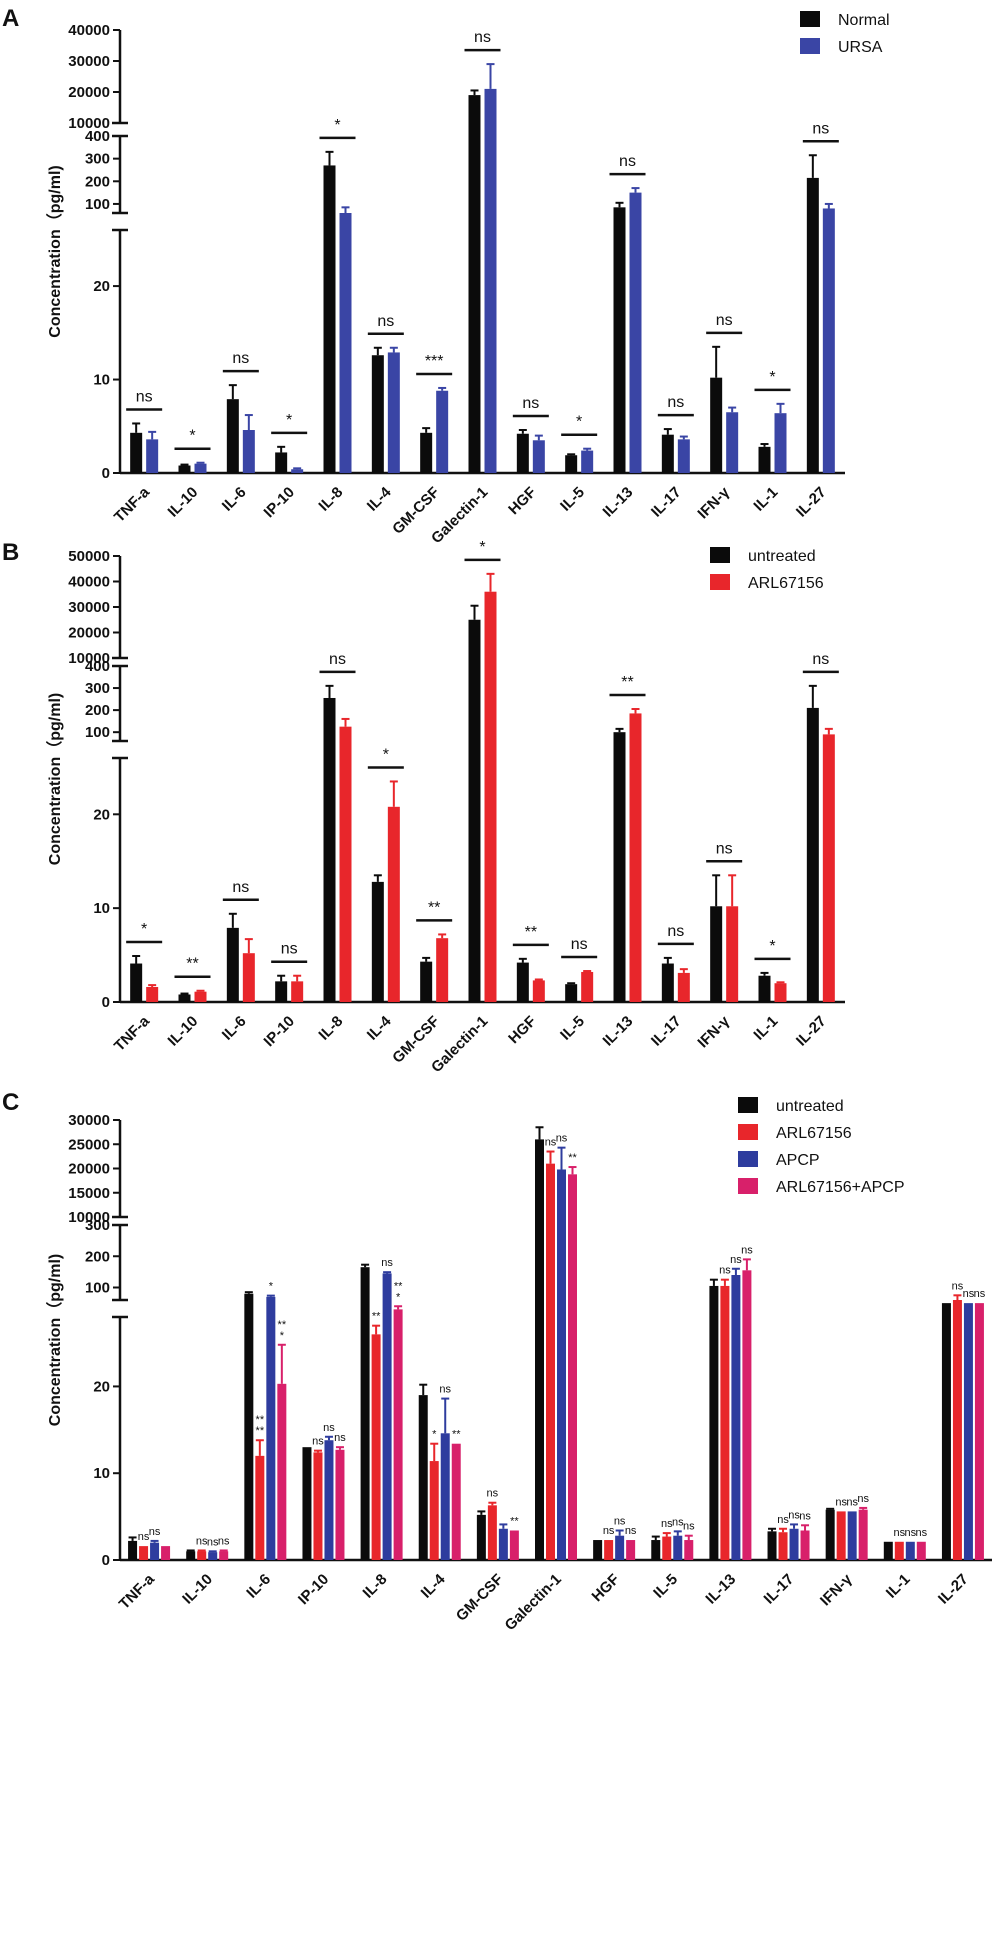  Describe the element at coordinates (840, 1187) in the screenshot. I see `legend-label: ARL67156+APCP` at that location.